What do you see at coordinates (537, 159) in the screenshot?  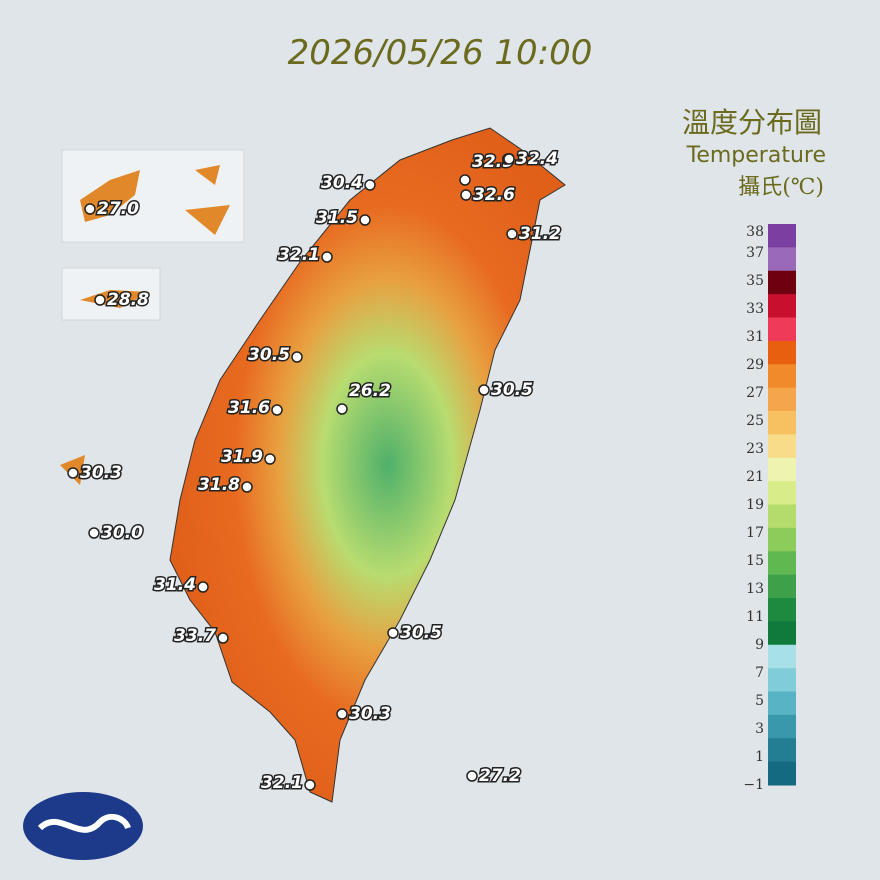 I see `station-temperature: 32.4` at bounding box center [537, 159].